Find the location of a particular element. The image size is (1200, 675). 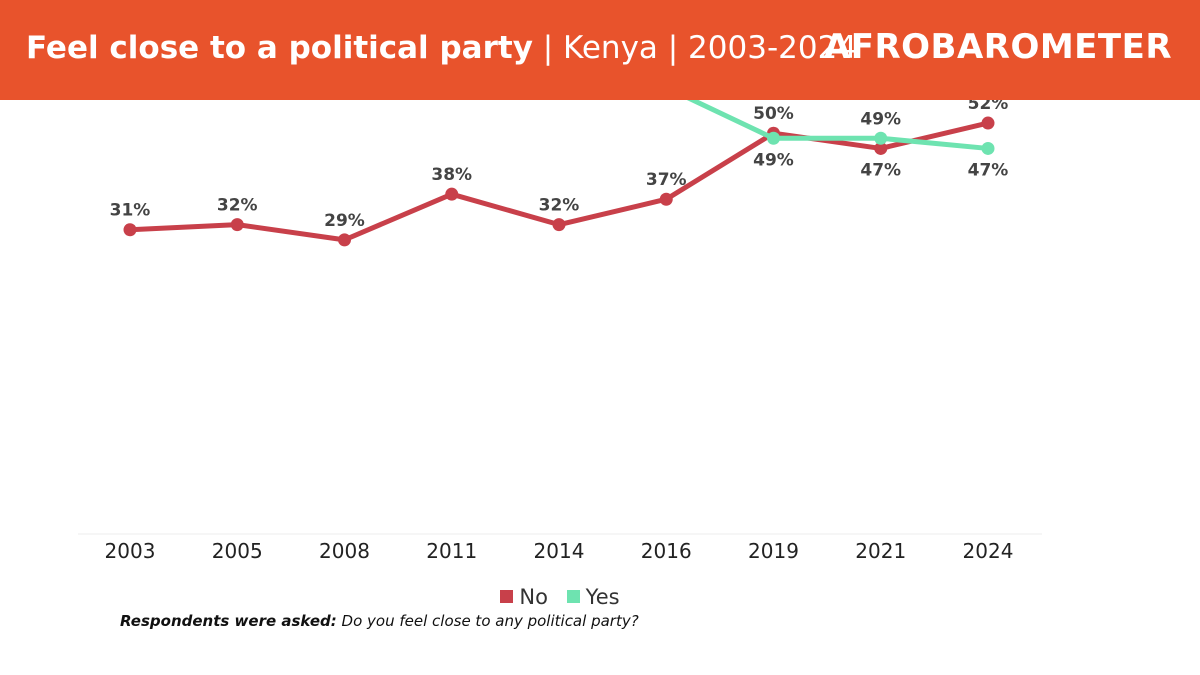

x-tick-label: 2011 is located at coordinates (451, 551).